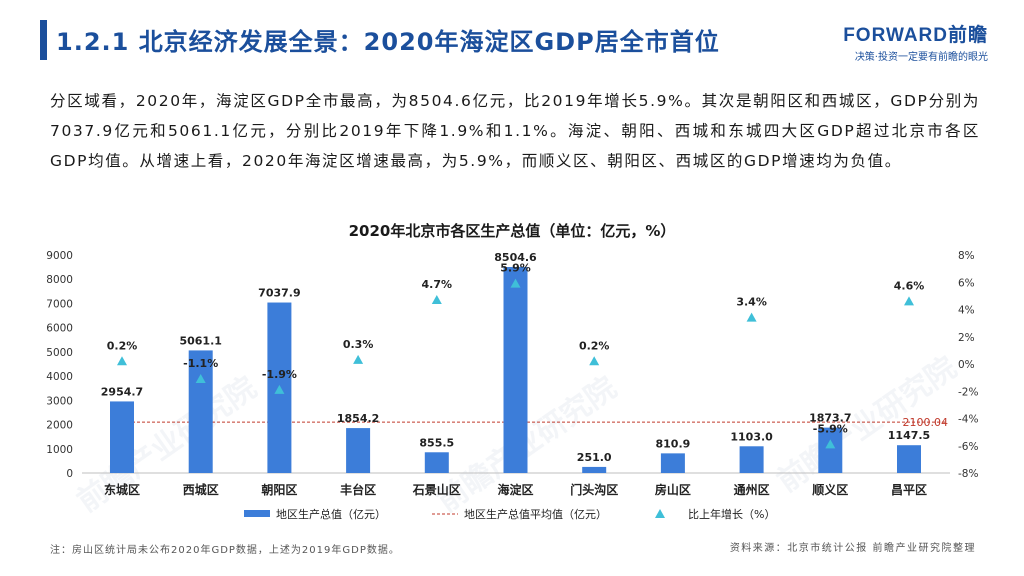 This screenshot has height=576, width=1024. Describe the element at coordinates (122, 489) in the screenshot. I see `x-tick-label: 东城区` at that location.